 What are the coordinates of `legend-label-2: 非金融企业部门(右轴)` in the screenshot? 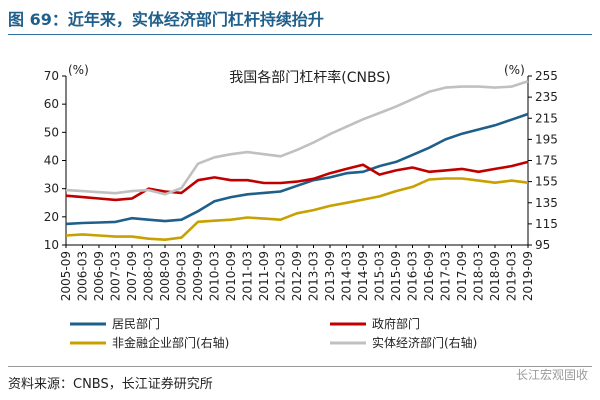 It's located at (170, 342).